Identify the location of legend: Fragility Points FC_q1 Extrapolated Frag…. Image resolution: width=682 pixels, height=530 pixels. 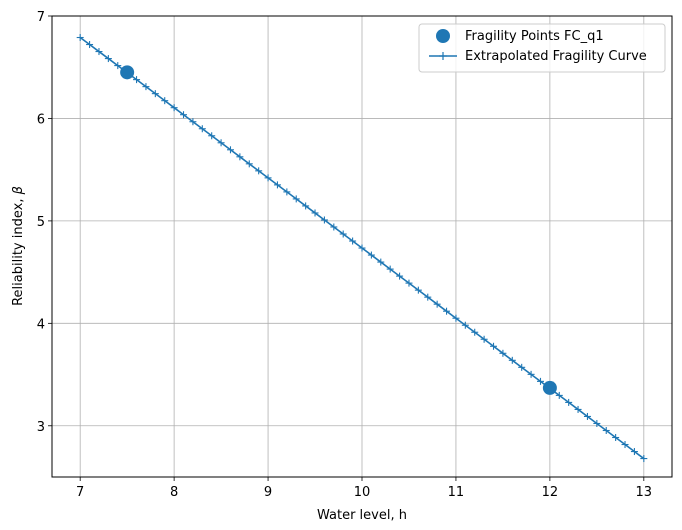
(542, 48).